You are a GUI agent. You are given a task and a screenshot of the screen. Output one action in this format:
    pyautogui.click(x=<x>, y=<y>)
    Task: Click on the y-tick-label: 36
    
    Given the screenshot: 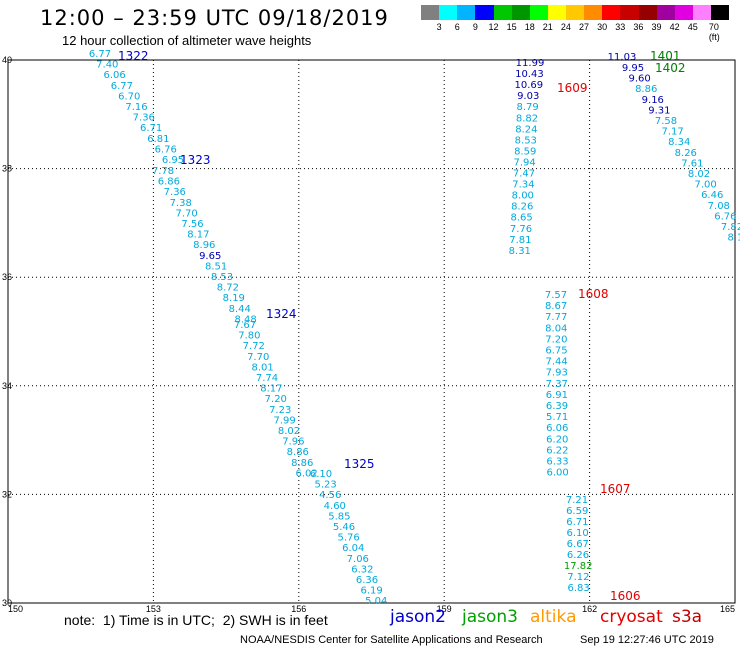 What is the action you would take?
    pyautogui.click(x=7, y=277)
    